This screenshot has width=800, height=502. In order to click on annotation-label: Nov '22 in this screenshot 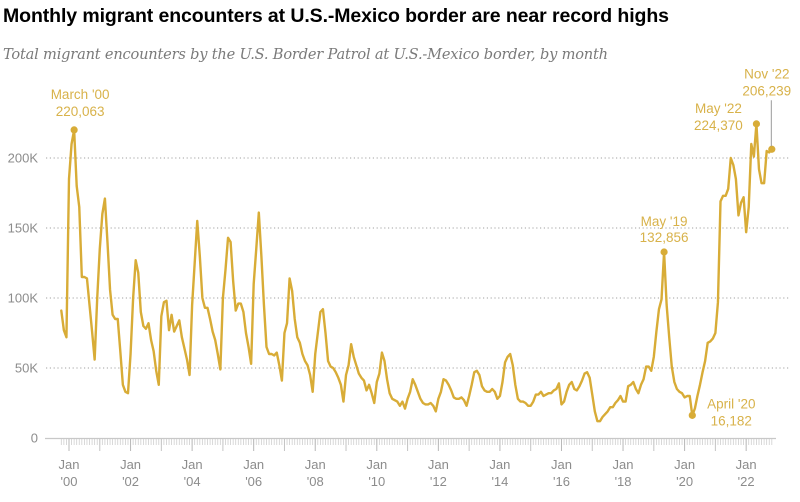, I will do `click(766, 73)`.